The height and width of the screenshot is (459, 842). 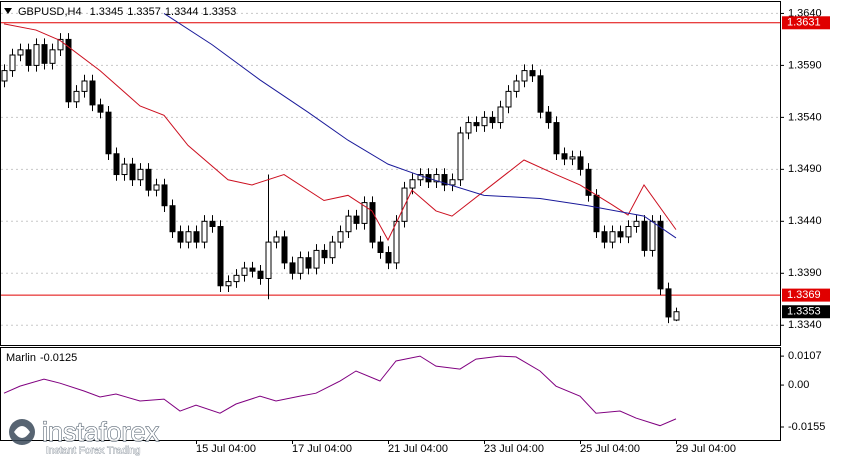 I want to click on current-price-box, so click(x=806, y=312).